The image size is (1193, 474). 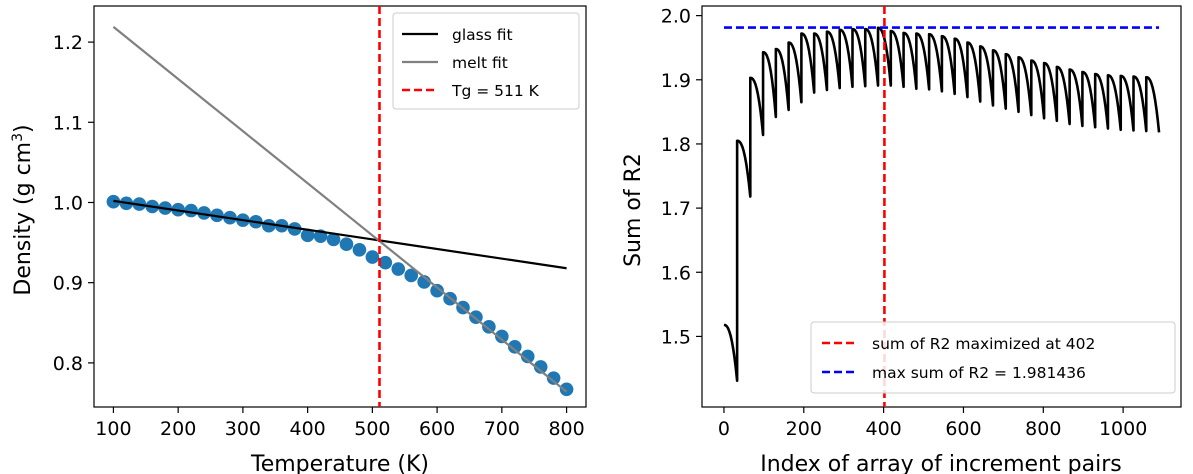 What do you see at coordinates (480, 63) in the screenshot?
I see `legend-label-melt-fit: melt fit` at bounding box center [480, 63].